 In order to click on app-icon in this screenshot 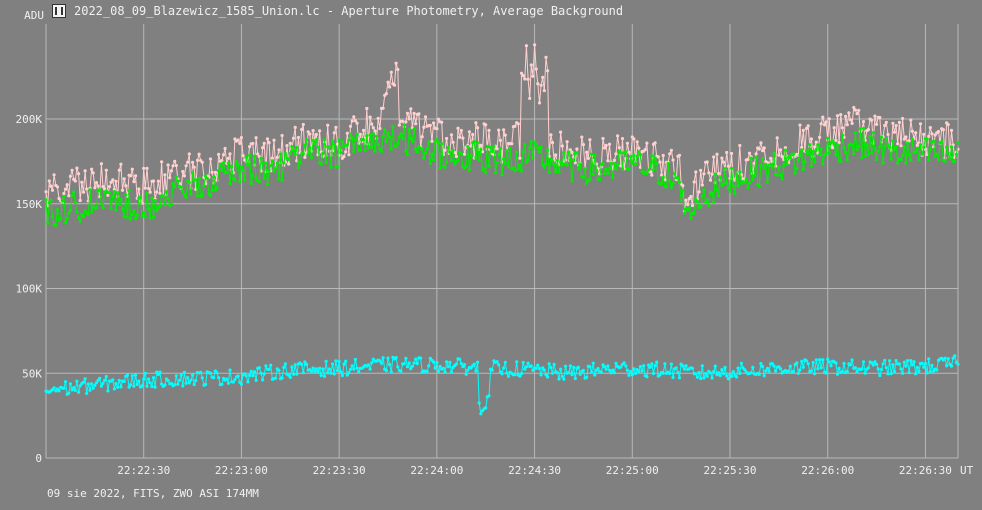, I will do `click(59, 11)`.